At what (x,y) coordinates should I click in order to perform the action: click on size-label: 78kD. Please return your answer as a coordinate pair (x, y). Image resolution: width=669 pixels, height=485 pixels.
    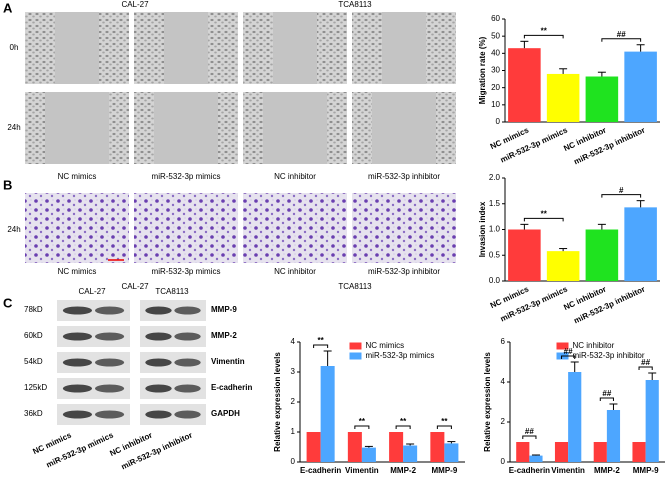
    Looking at the image, I should click on (33, 309).